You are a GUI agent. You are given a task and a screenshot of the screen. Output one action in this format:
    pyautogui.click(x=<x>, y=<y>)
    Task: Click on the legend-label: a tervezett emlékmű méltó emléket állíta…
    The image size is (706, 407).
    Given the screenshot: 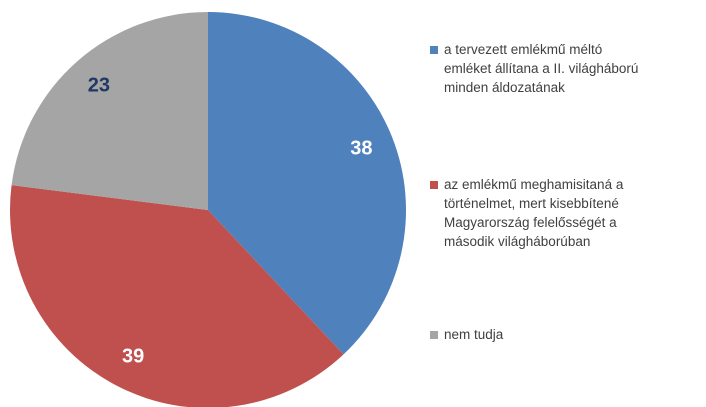 What is the action you would take?
    pyautogui.click(x=541, y=68)
    